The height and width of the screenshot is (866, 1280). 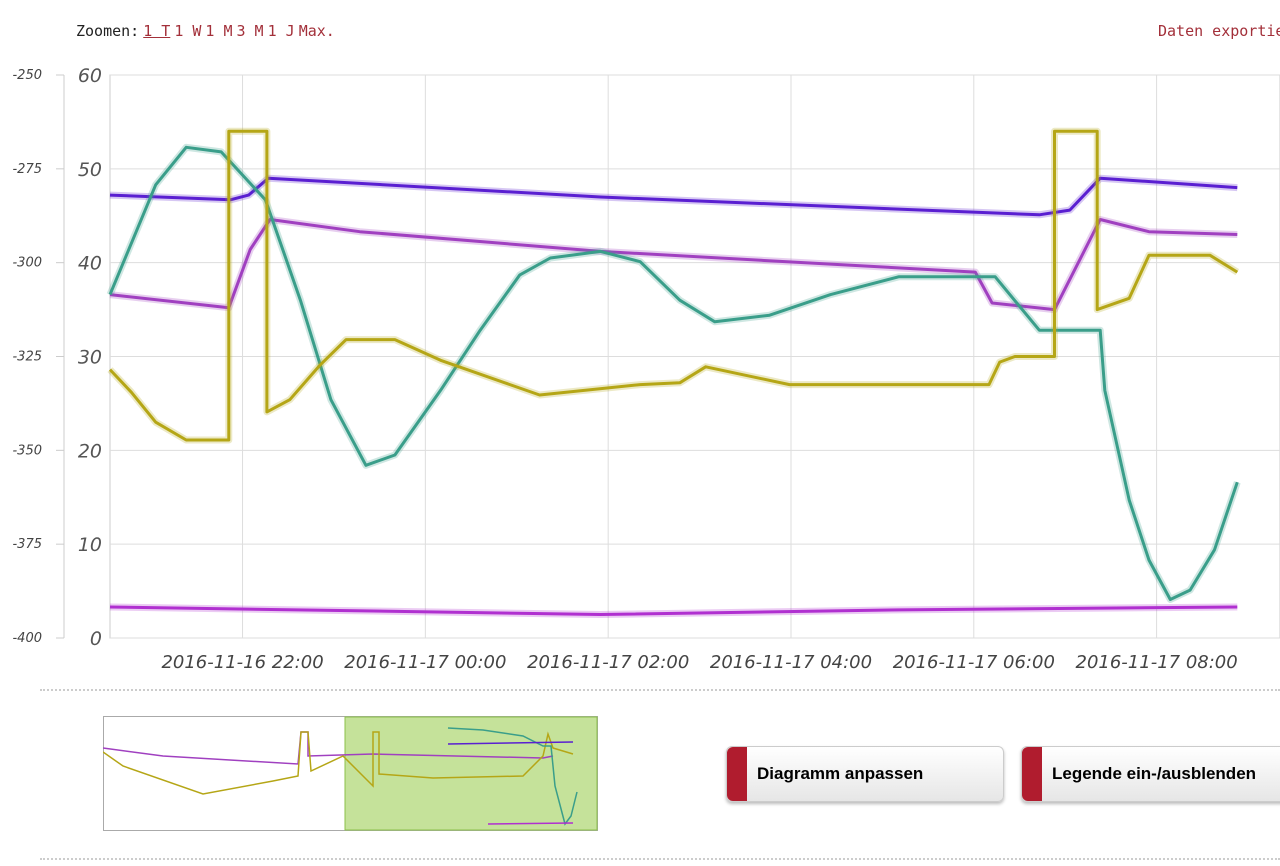 What do you see at coordinates (108, 31) in the screenshot?
I see `zoom-label: Zoomen:` at bounding box center [108, 31].